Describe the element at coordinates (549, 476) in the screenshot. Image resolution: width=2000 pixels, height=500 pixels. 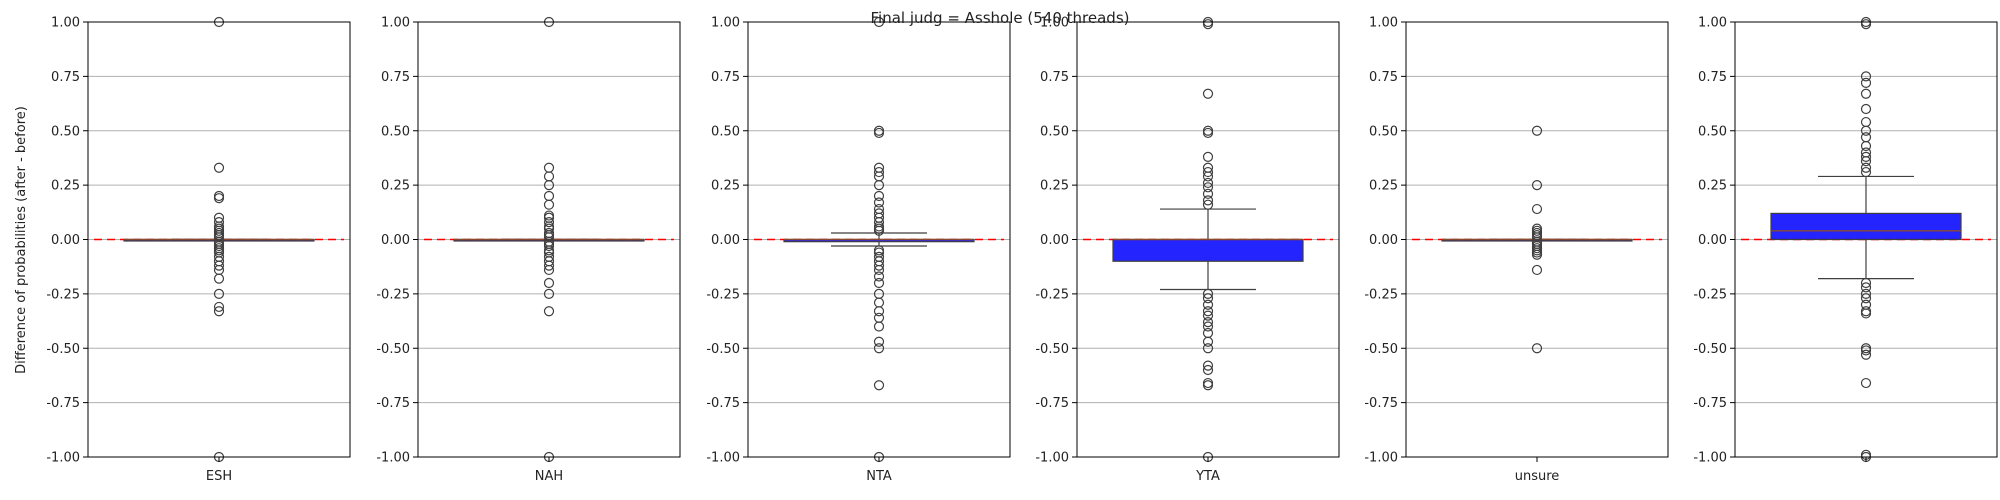
I see `category-label: NAH` at that location.